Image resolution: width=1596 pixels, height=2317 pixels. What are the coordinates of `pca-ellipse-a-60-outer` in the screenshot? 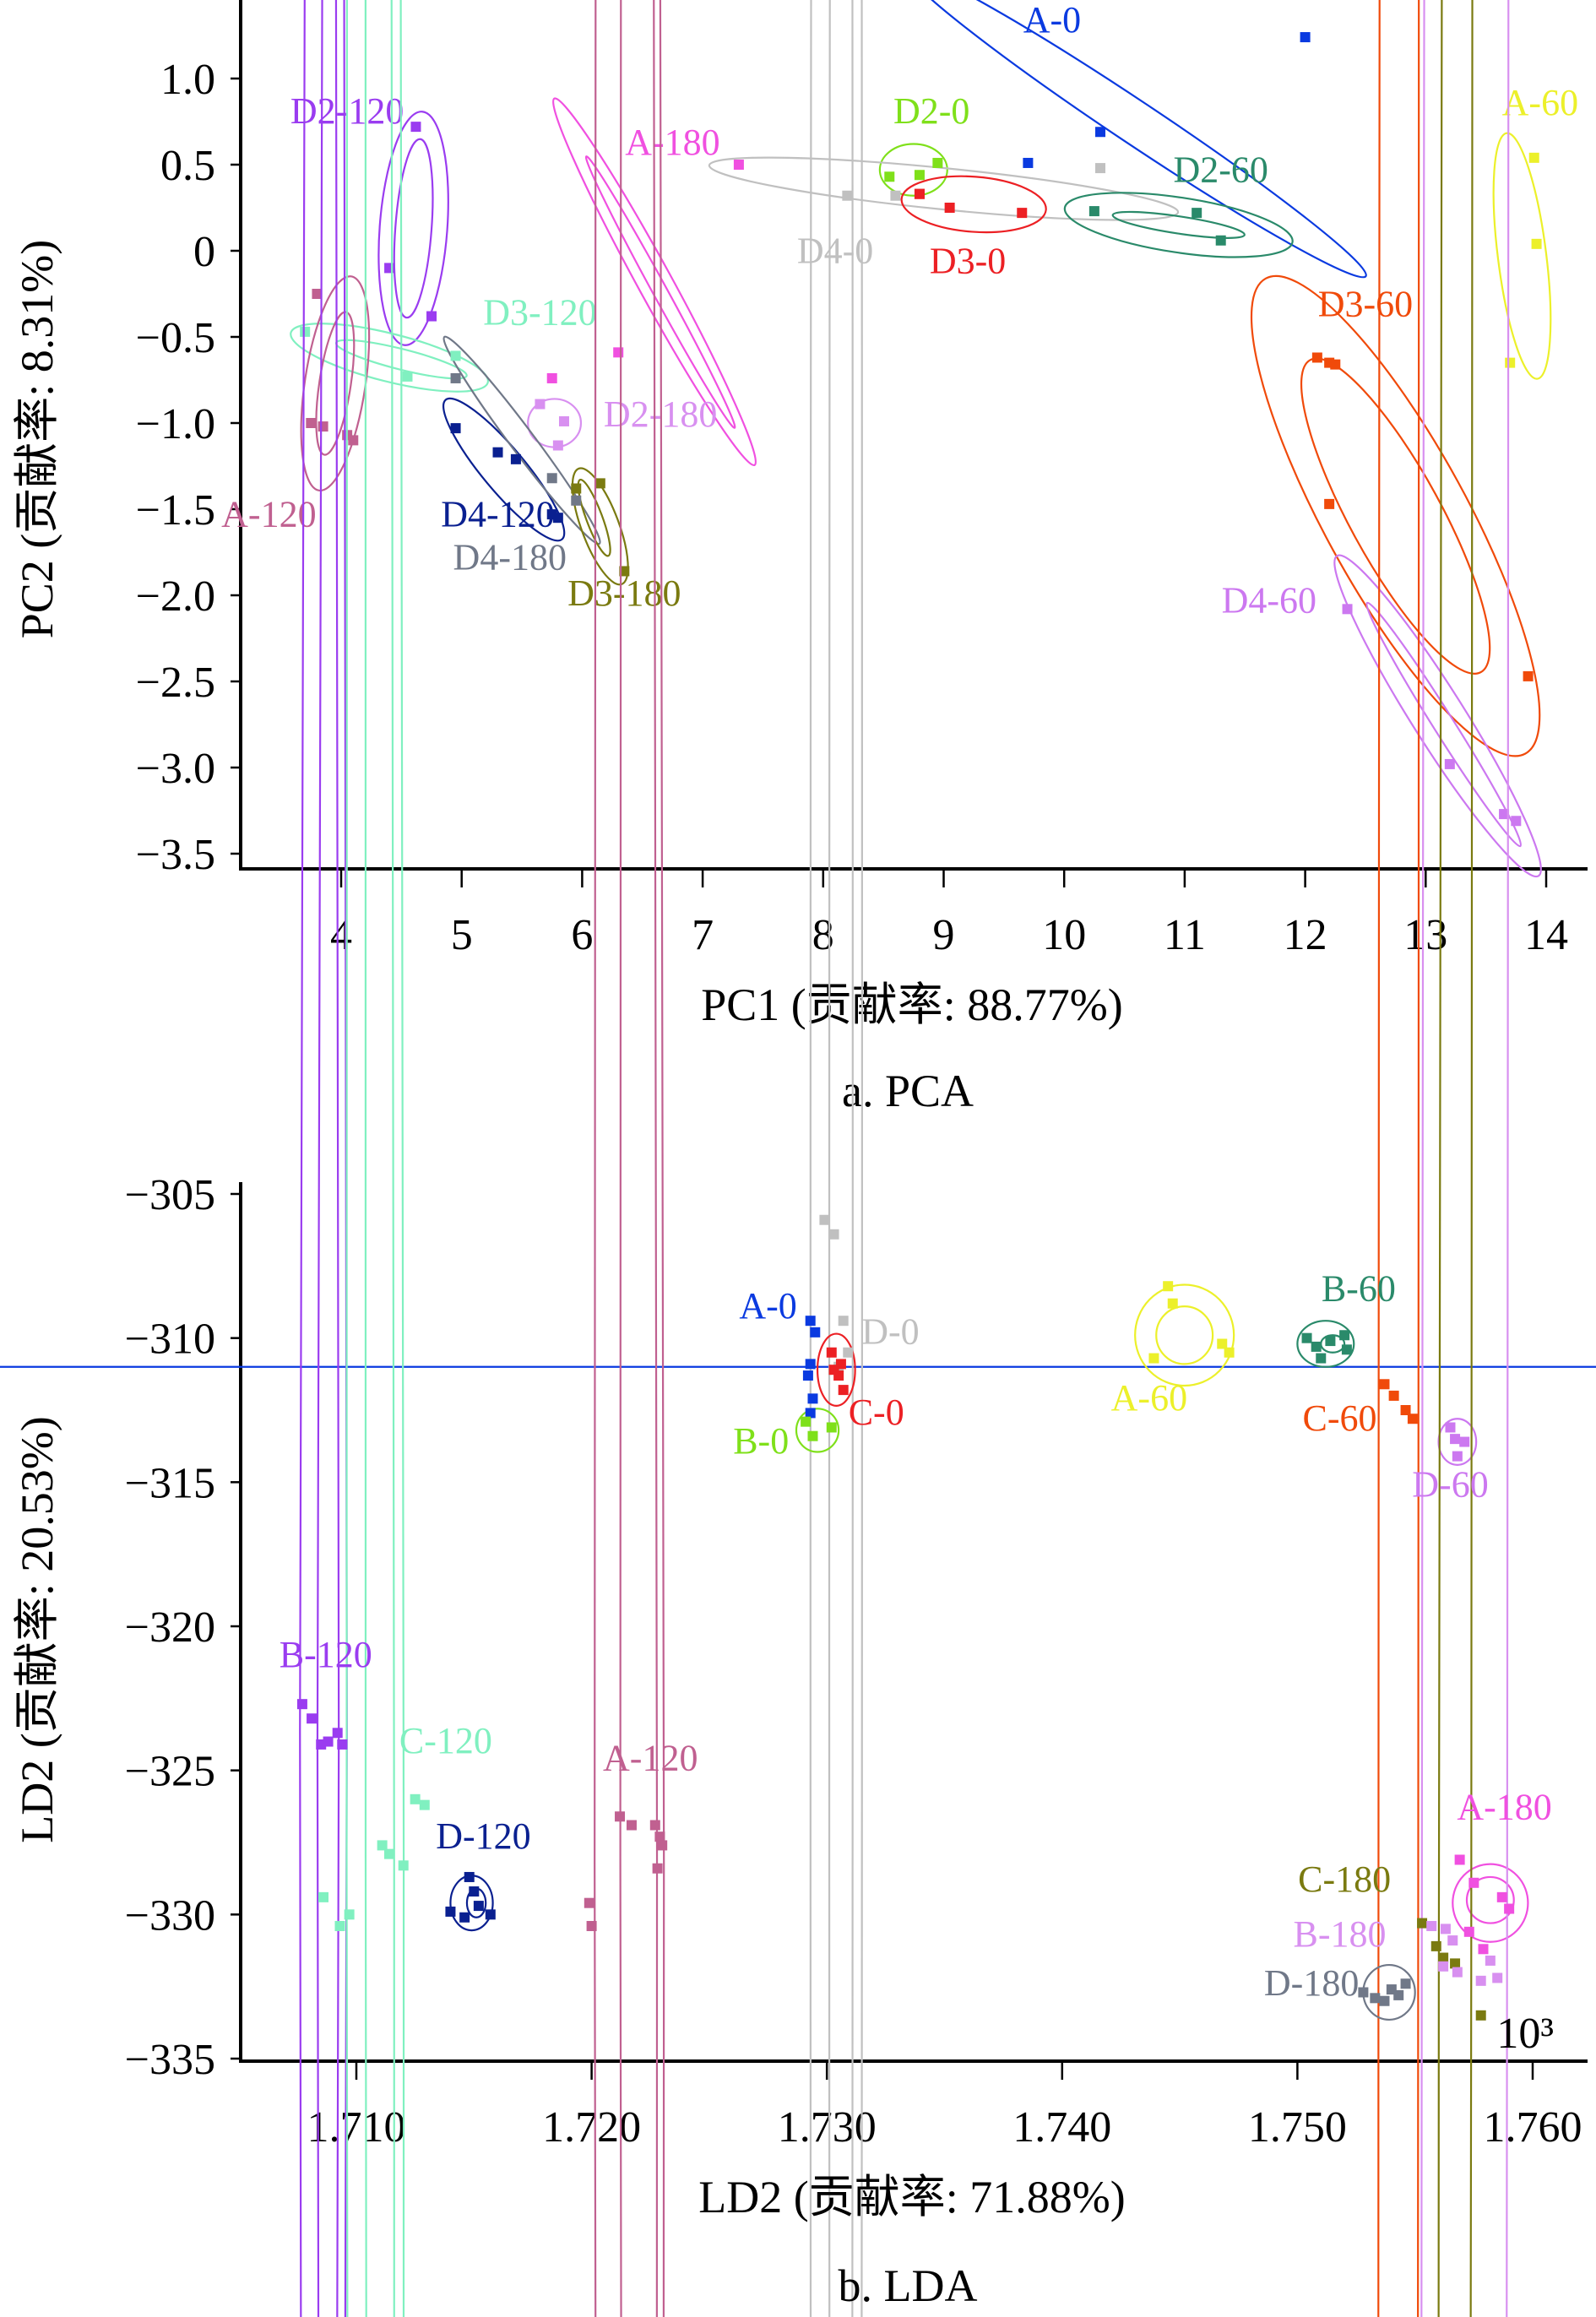 It's located at (1522, 256).